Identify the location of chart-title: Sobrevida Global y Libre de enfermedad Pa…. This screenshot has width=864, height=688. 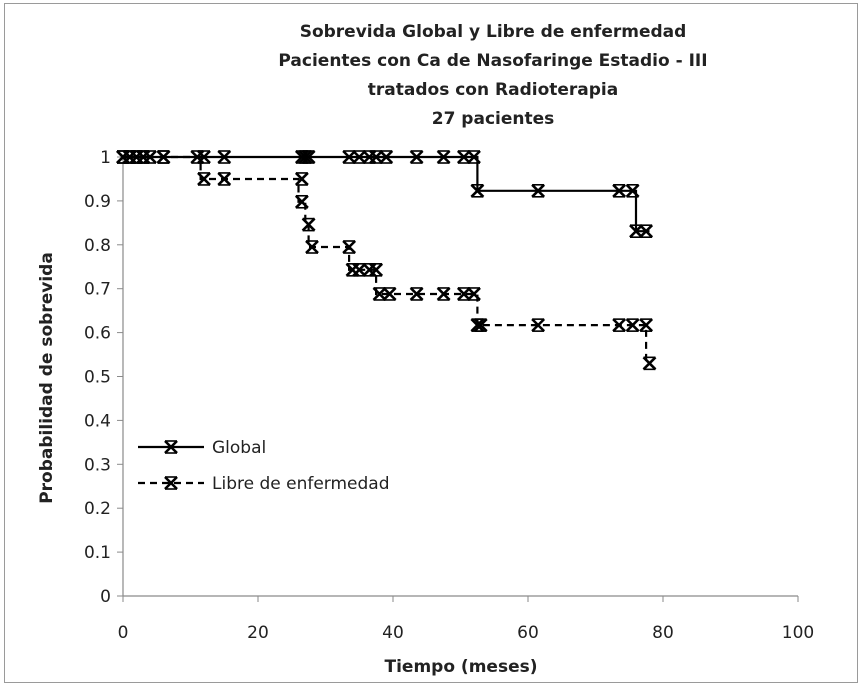
(492, 75).